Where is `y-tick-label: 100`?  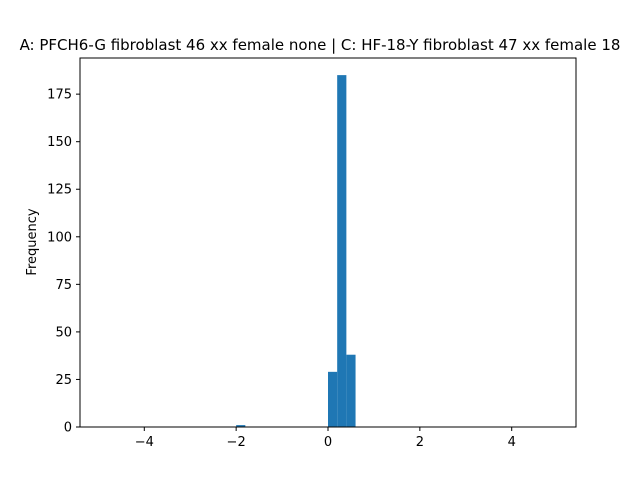
y-tick-label: 100 is located at coordinates (59, 237).